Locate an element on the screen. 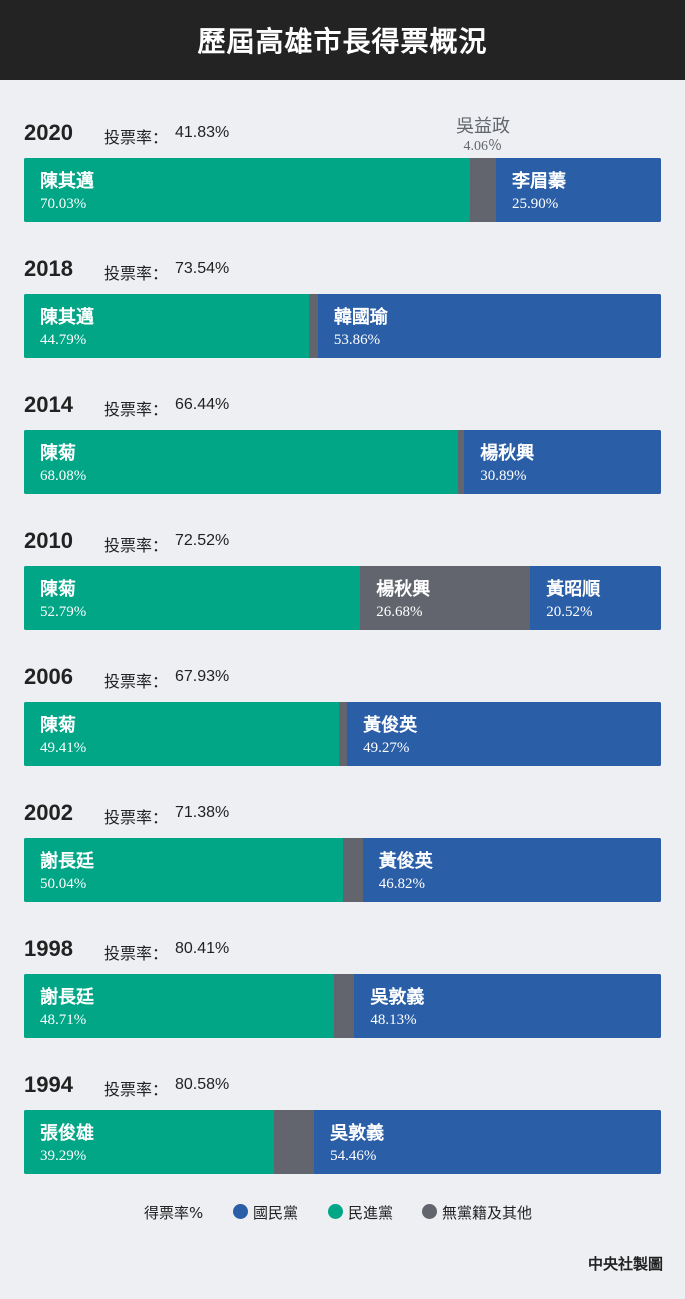 The height and width of the screenshot is (1299, 685). candidate-name: 韓國瑜 is located at coordinates (360, 317).